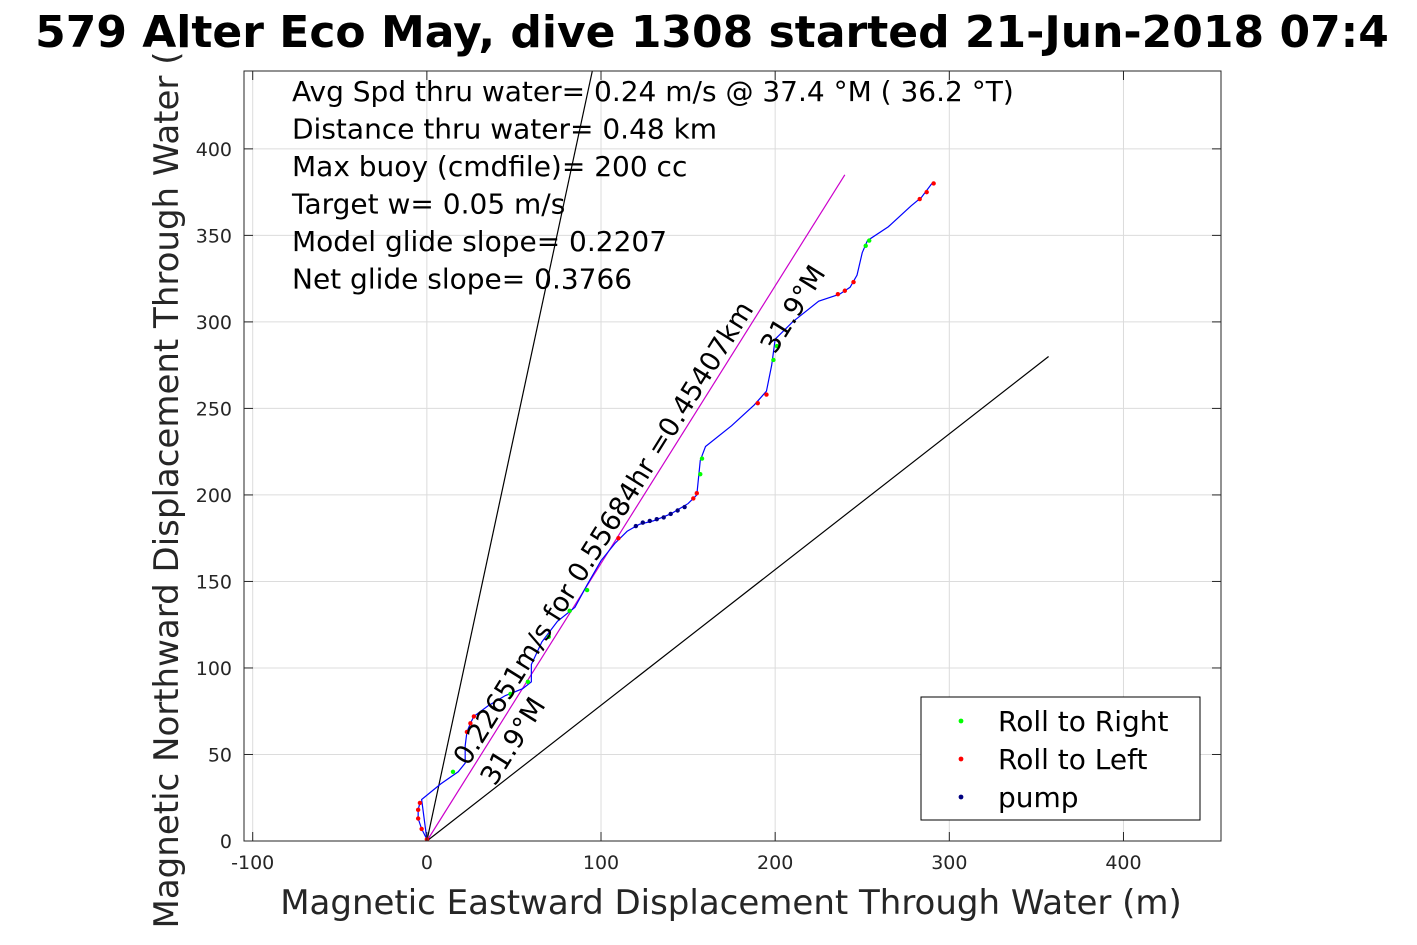 The width and height of the screenshot is (1417, 945). What do you see at coordinates (489, 166) in the screenshot?
I see `info-line: Max buoy (cmdfile)= 200 cc` at bounding box center [489, 166].